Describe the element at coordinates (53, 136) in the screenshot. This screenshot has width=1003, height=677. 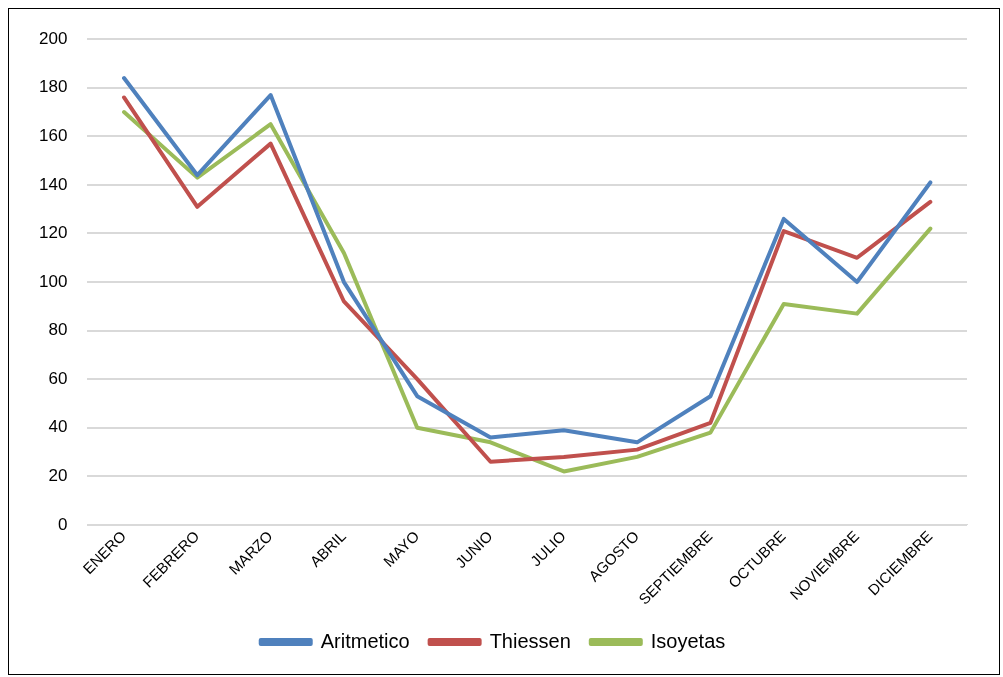
I see `y-tick-label: 160` at that location.